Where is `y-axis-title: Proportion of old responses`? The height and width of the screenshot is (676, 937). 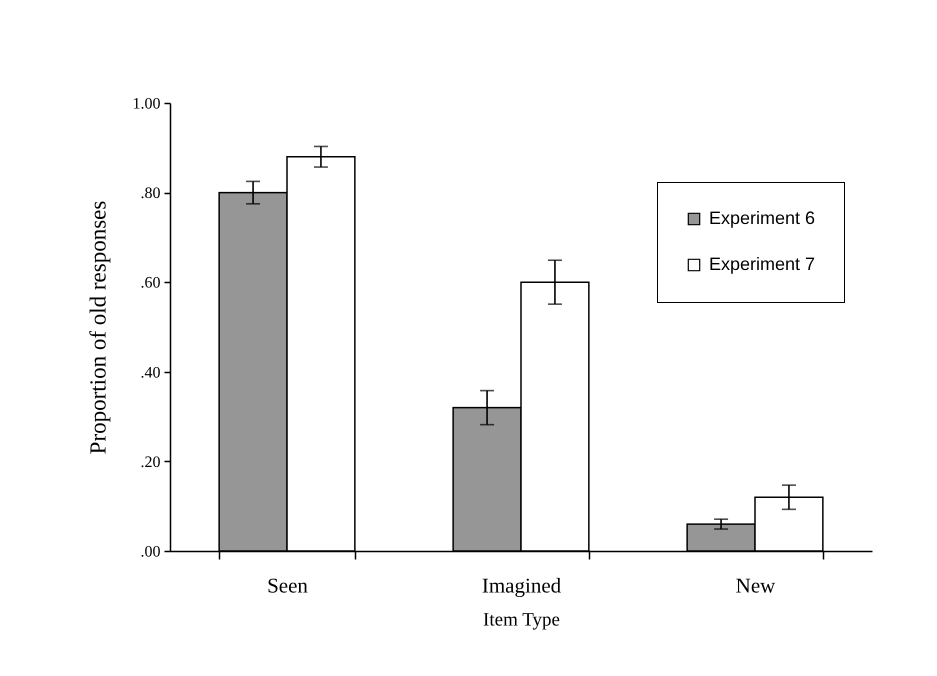 y-axis-title: Proportion of old responses is located at coordinates (98, 327).